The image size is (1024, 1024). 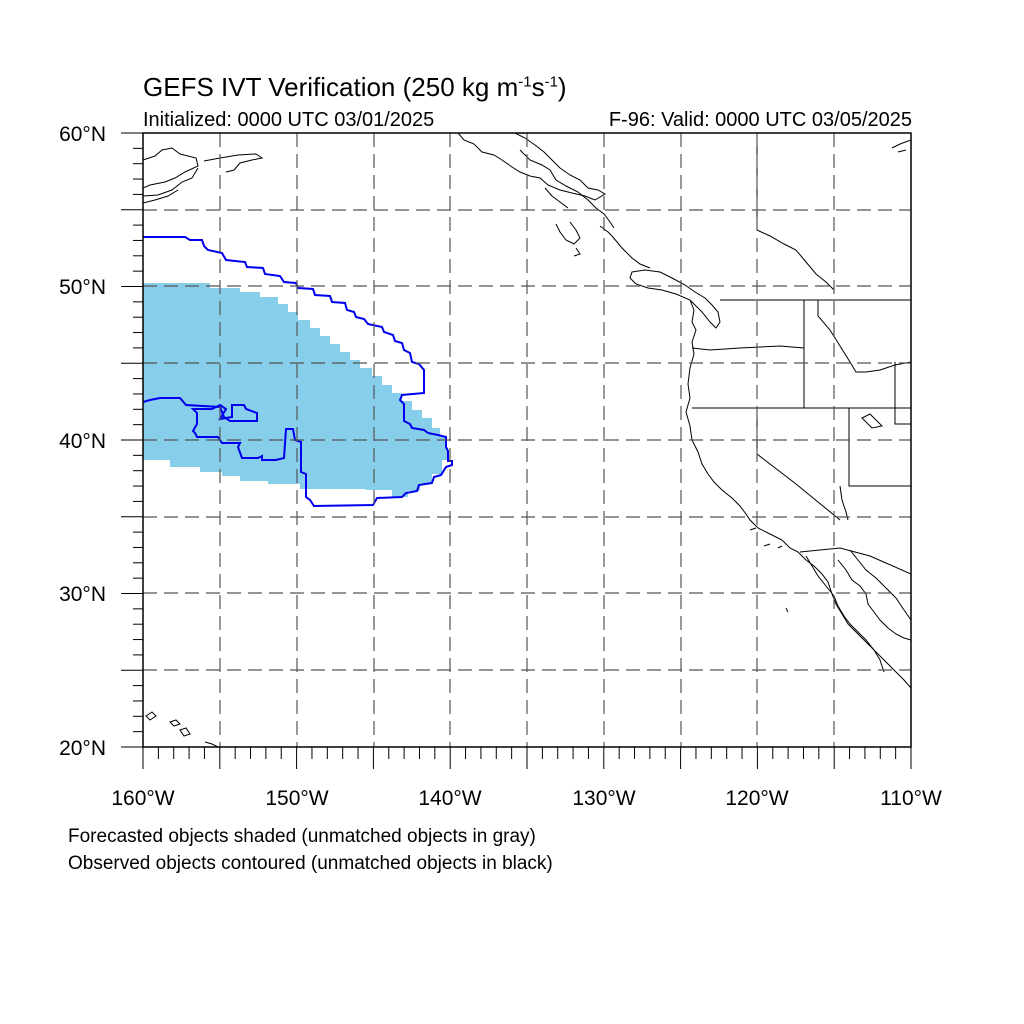 I want to click on lat-axis-labels: 60°N 50°N 40°N 30°N 20°N, so click(x=82, y=441).